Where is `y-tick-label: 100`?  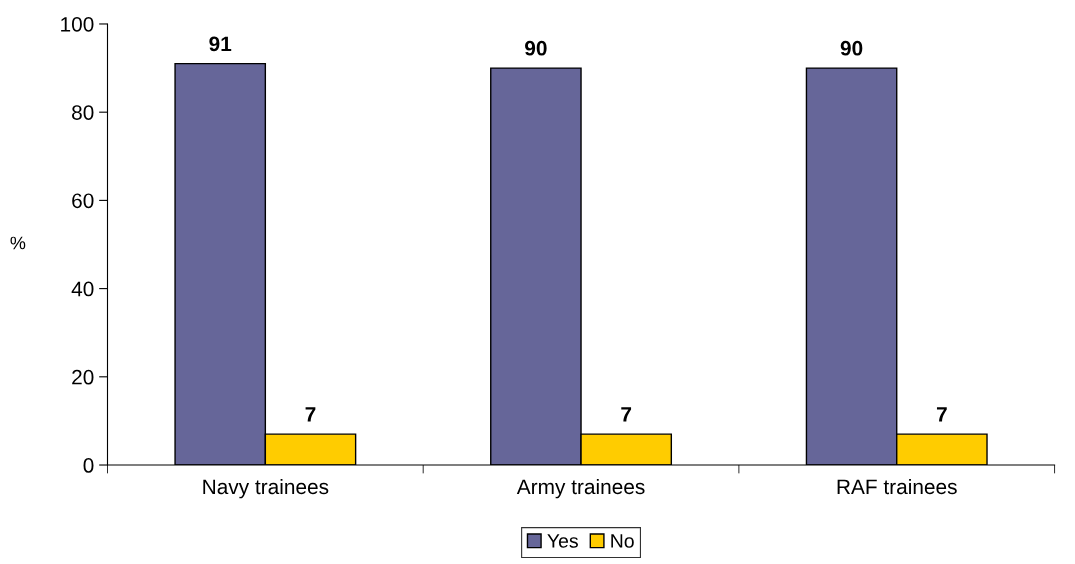
y-tick-label: 100 is located at coordinates (77, 24).